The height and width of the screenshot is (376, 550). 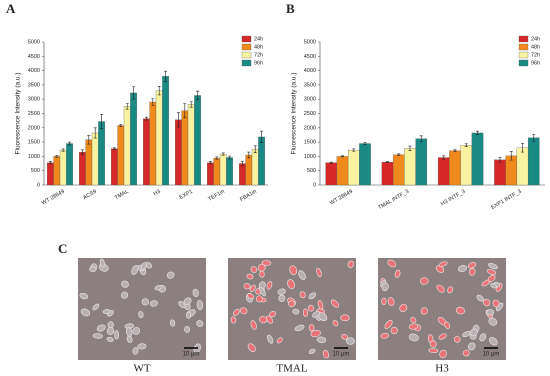 What do you see at coordinates (535, 39) in the screenshot?
I see `legend-label: 24h` at bounding box center [535, 39].